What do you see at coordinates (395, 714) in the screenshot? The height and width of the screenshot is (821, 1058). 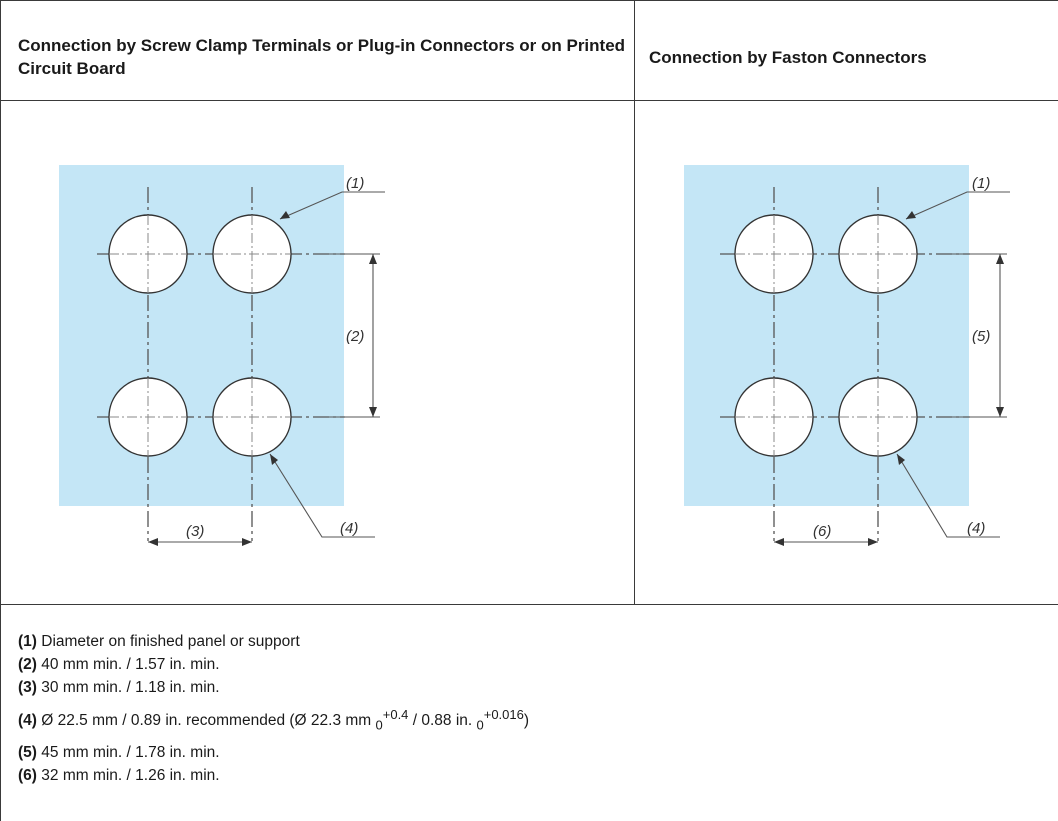 I see `tolerance-upper: +0.4` at bounding box center [395, 714].